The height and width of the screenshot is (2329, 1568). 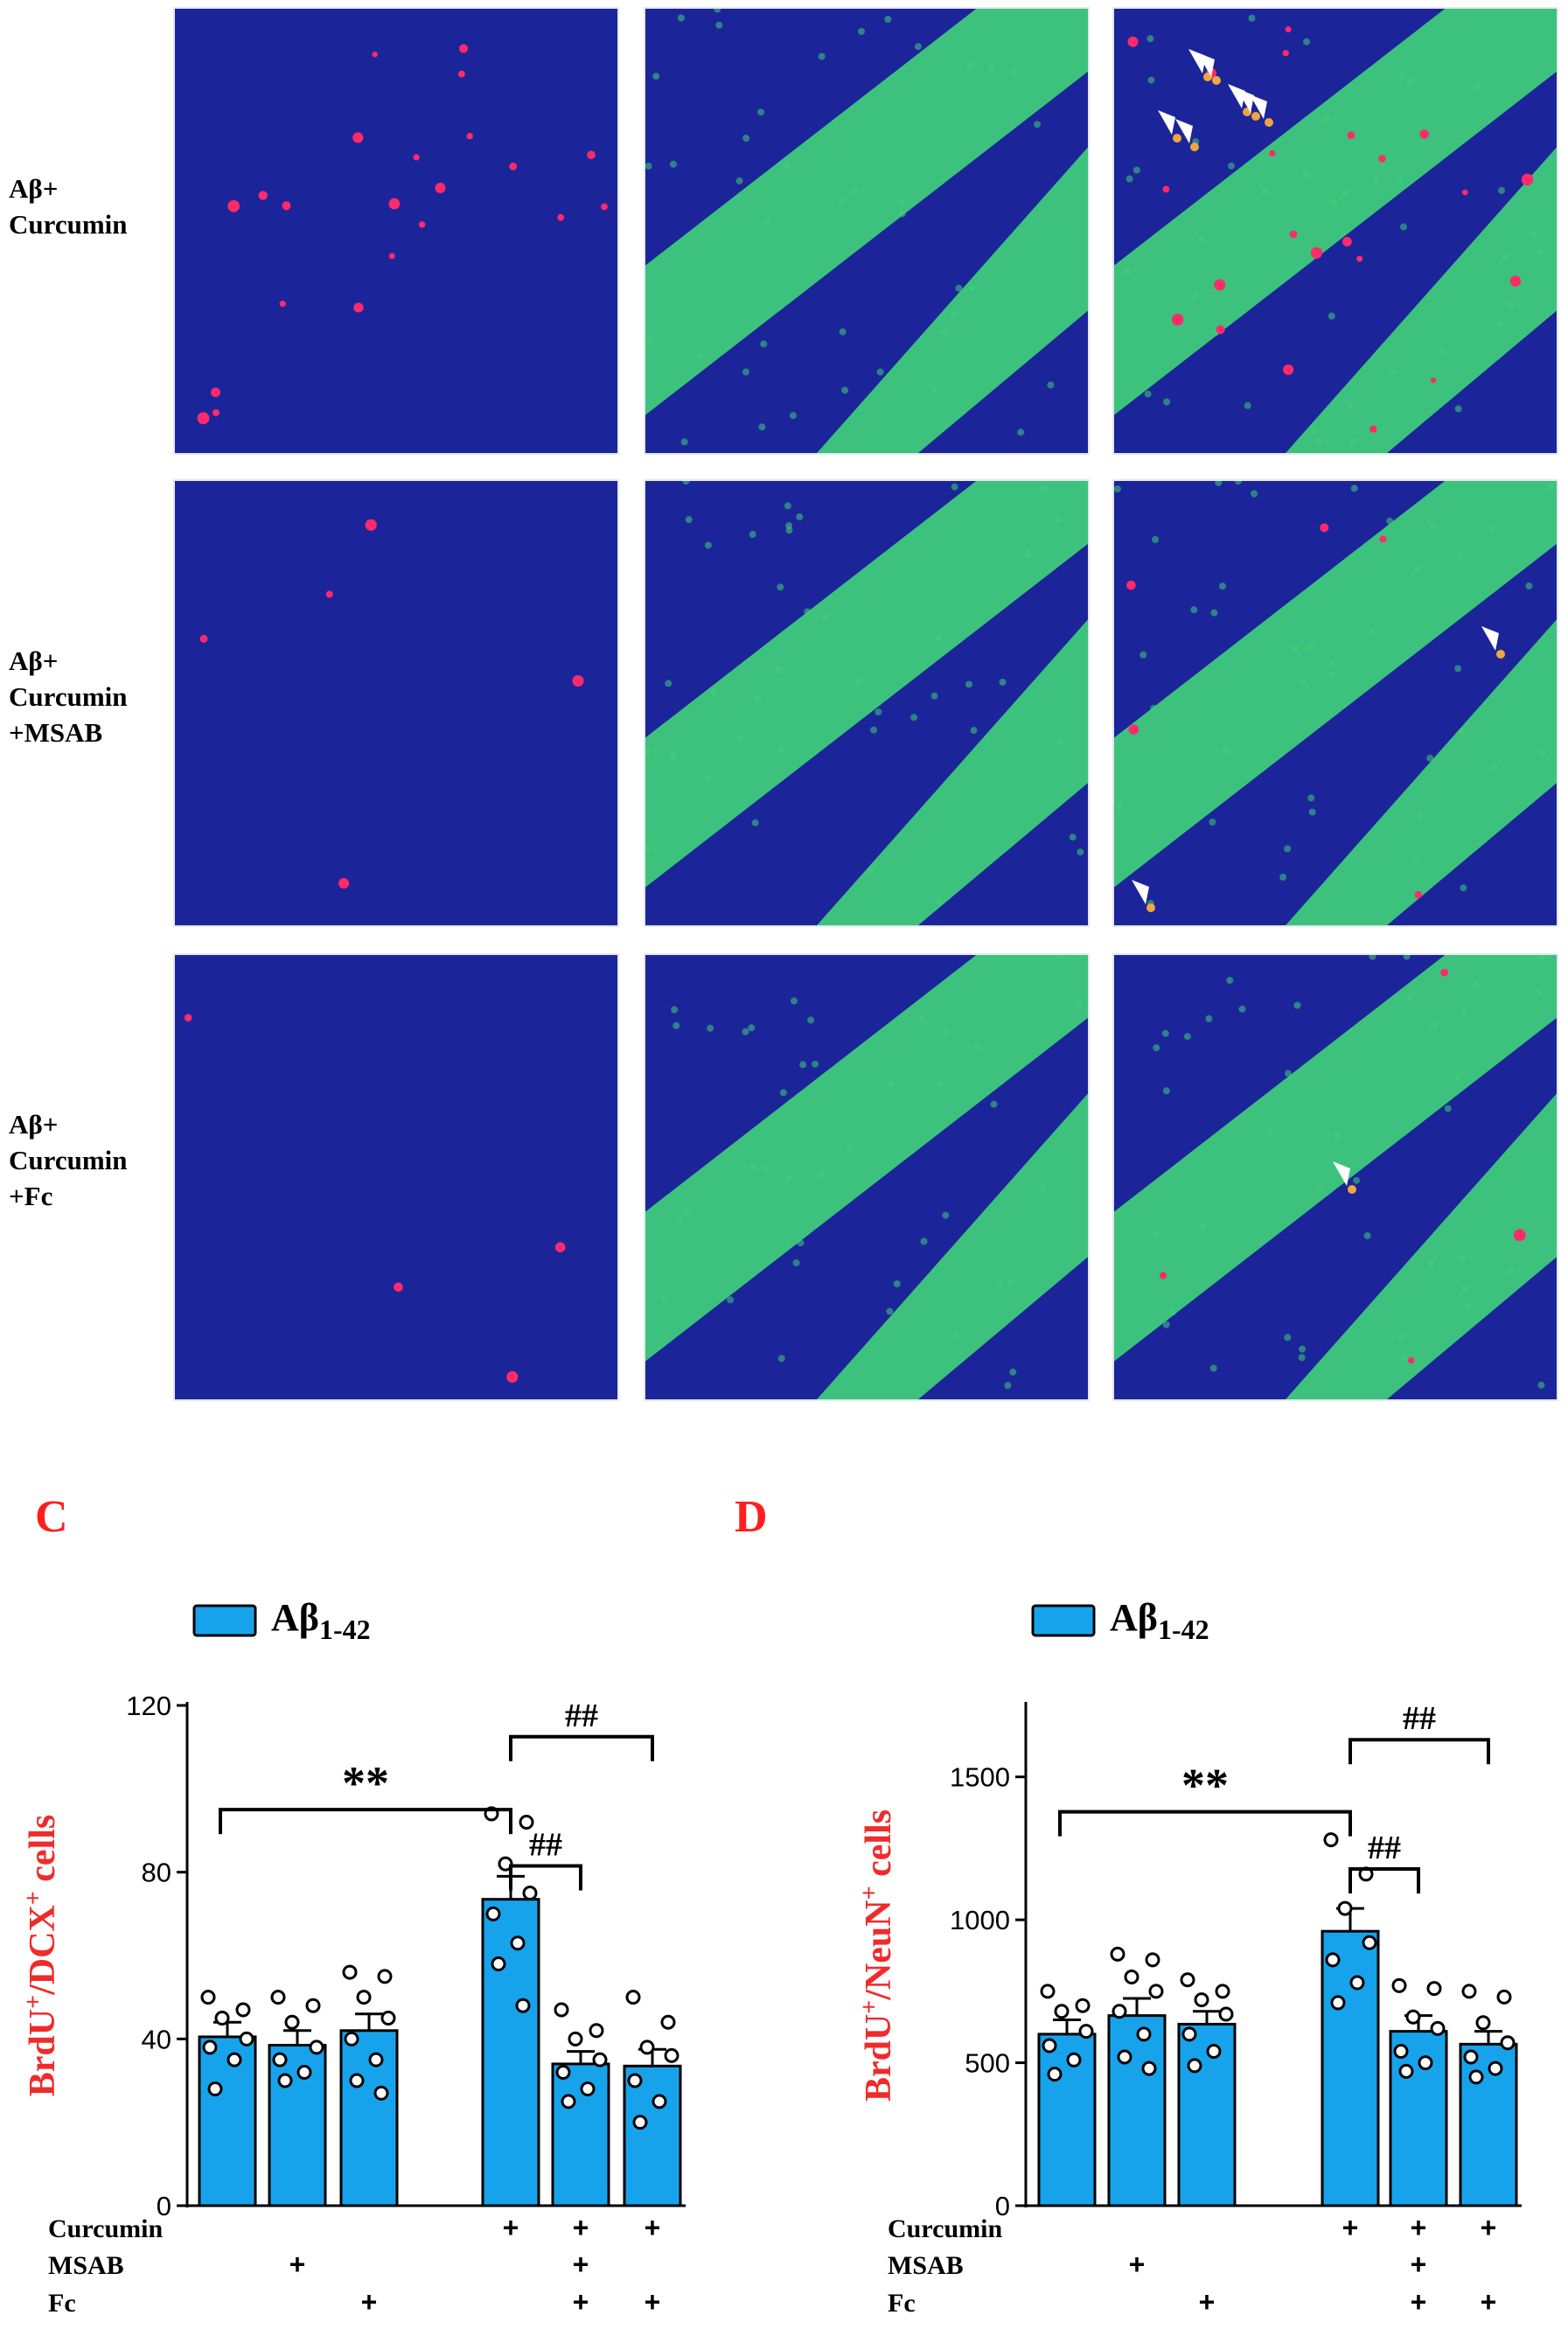 What do you see at coordinates (926, 2265) in the screenshot?
I see `chart-d-treatment-row-label: MSAB` at bounding box center [926, 2265].